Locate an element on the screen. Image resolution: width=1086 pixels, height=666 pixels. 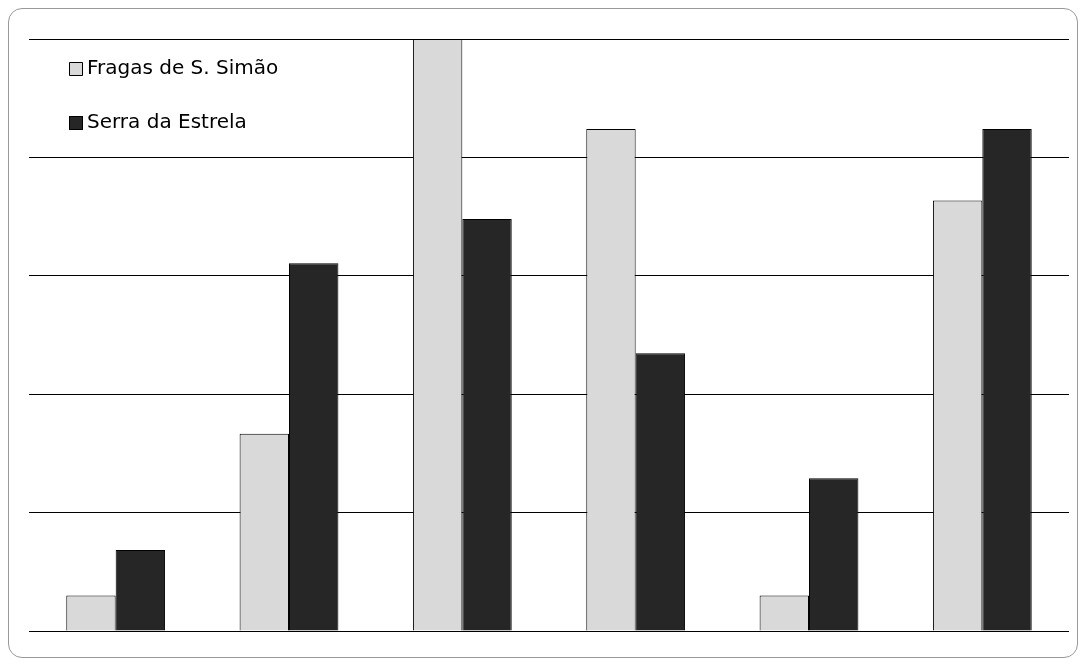
legend-label: Fragas de S. Simão is located at coordinates (183, 67).